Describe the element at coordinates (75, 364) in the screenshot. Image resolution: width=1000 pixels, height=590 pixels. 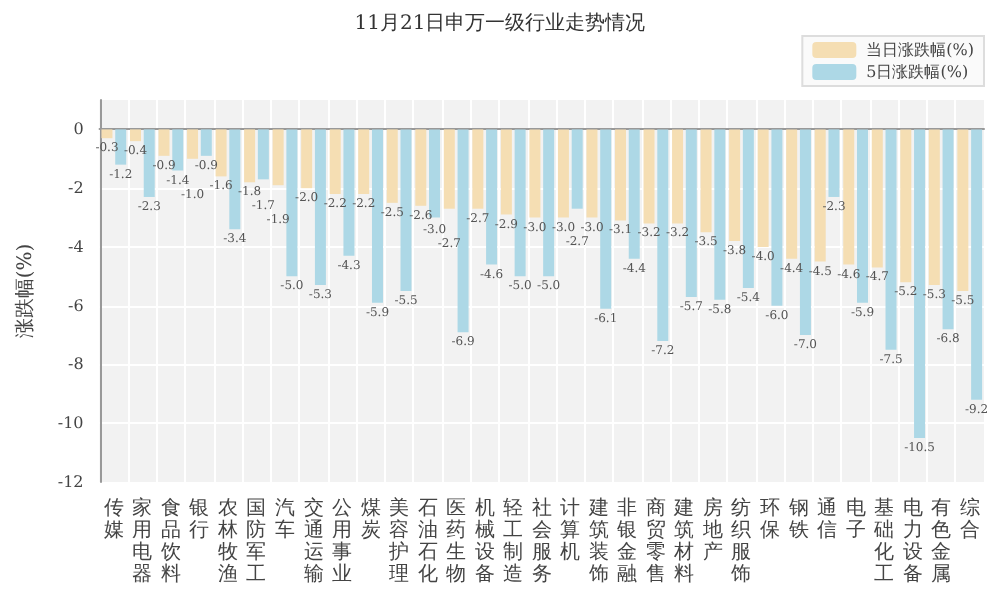
I see `y-tick-label: -8` at that location.